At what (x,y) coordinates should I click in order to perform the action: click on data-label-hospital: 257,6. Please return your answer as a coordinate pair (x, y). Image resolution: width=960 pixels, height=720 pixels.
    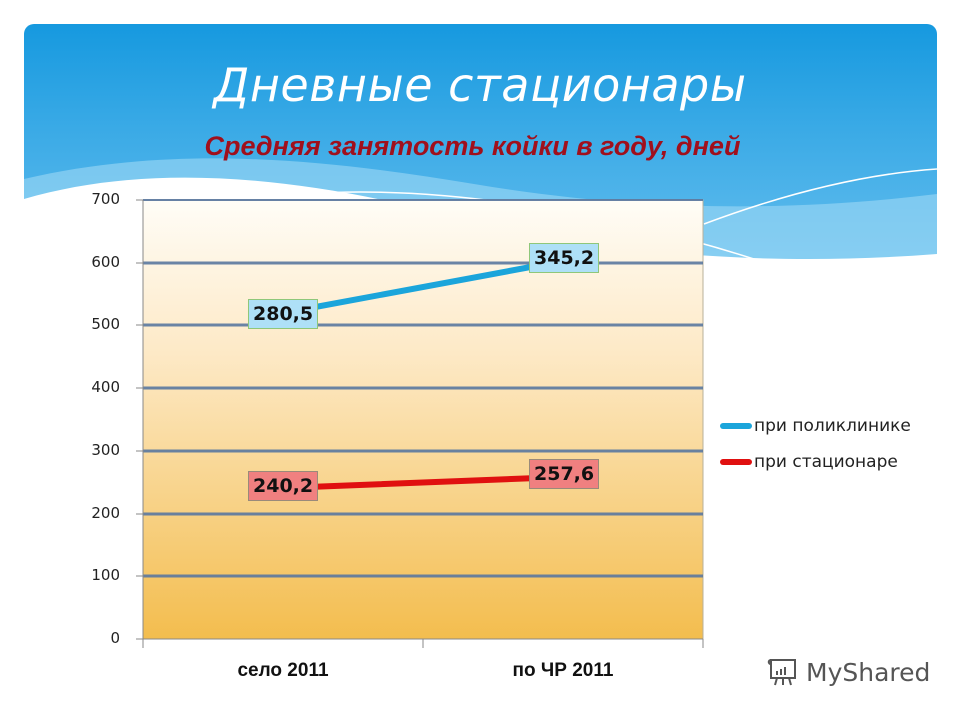
    Looking at the image, I should click on (564, 474).